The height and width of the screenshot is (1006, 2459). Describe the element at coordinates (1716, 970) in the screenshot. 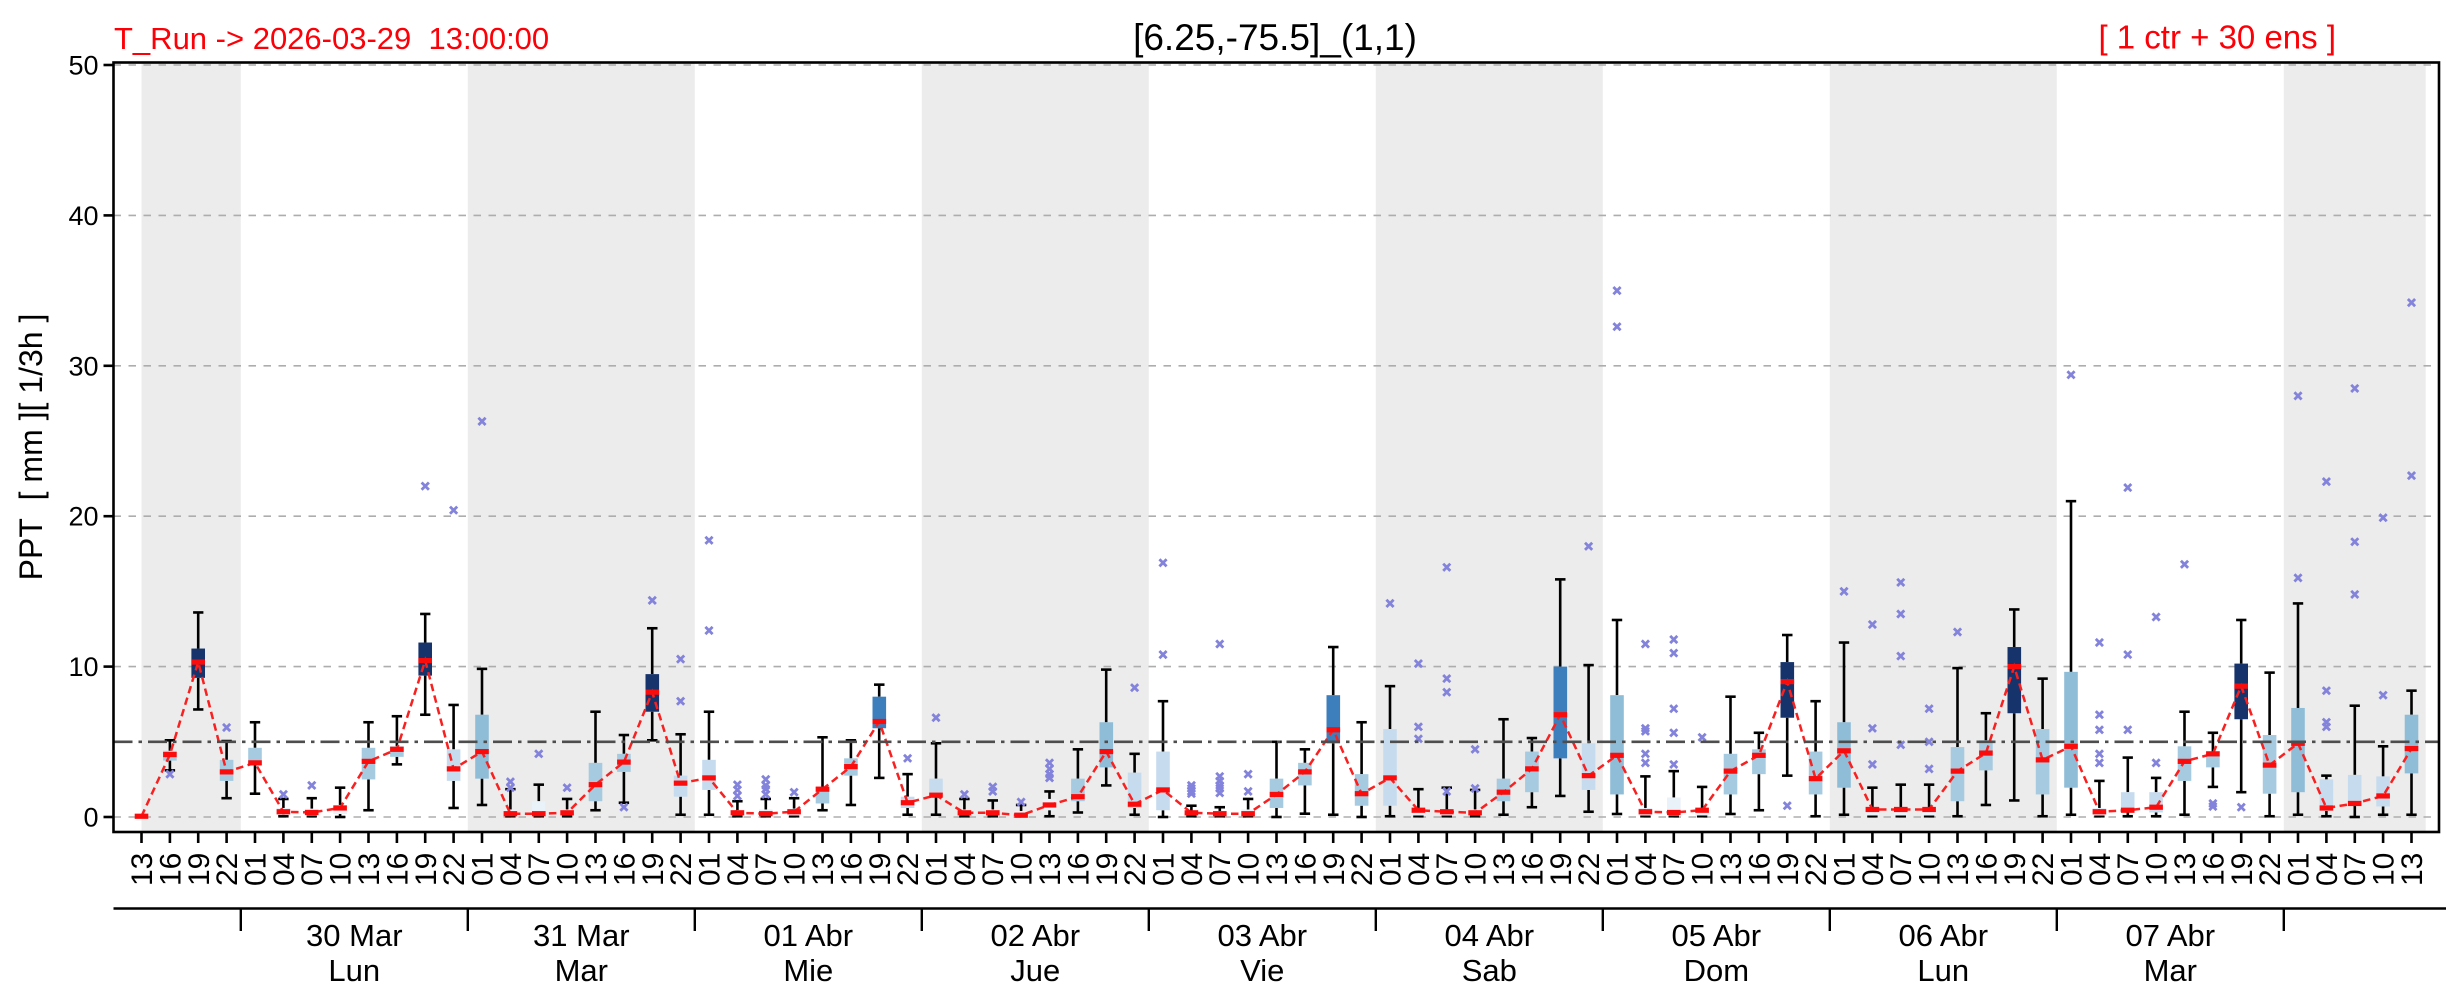

I see `svg-text: Dom` at that location.